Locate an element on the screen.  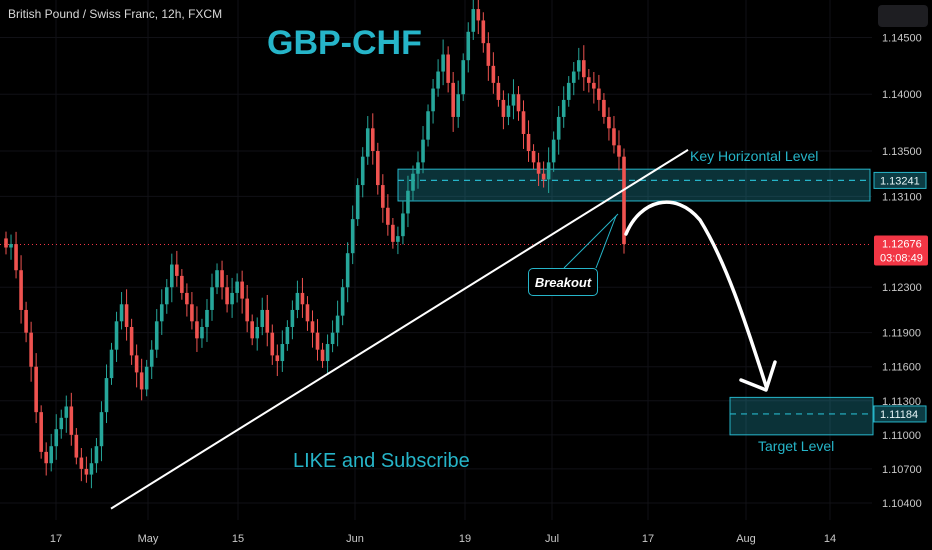
time-tick-5: Jul is located at coordinates (552, 539).